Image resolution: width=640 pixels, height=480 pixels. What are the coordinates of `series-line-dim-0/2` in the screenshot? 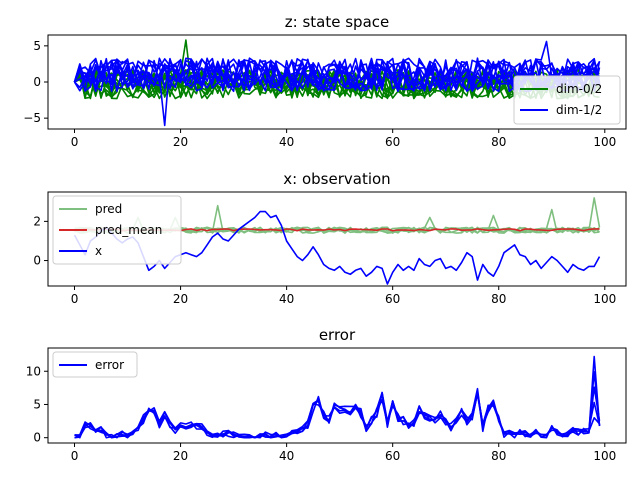 It's located at (337, 85).